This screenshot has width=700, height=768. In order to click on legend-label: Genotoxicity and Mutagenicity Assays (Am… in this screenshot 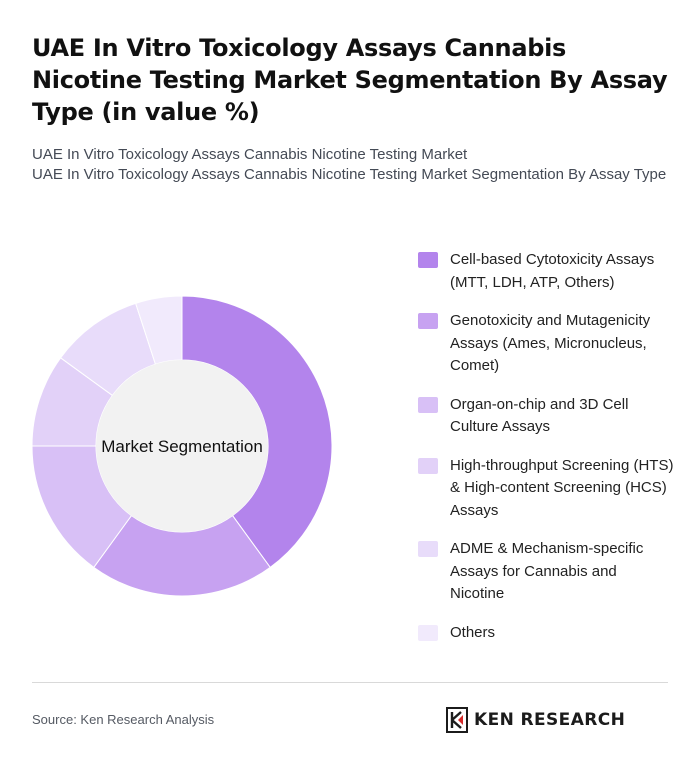, I will do `click(550, 343)`.